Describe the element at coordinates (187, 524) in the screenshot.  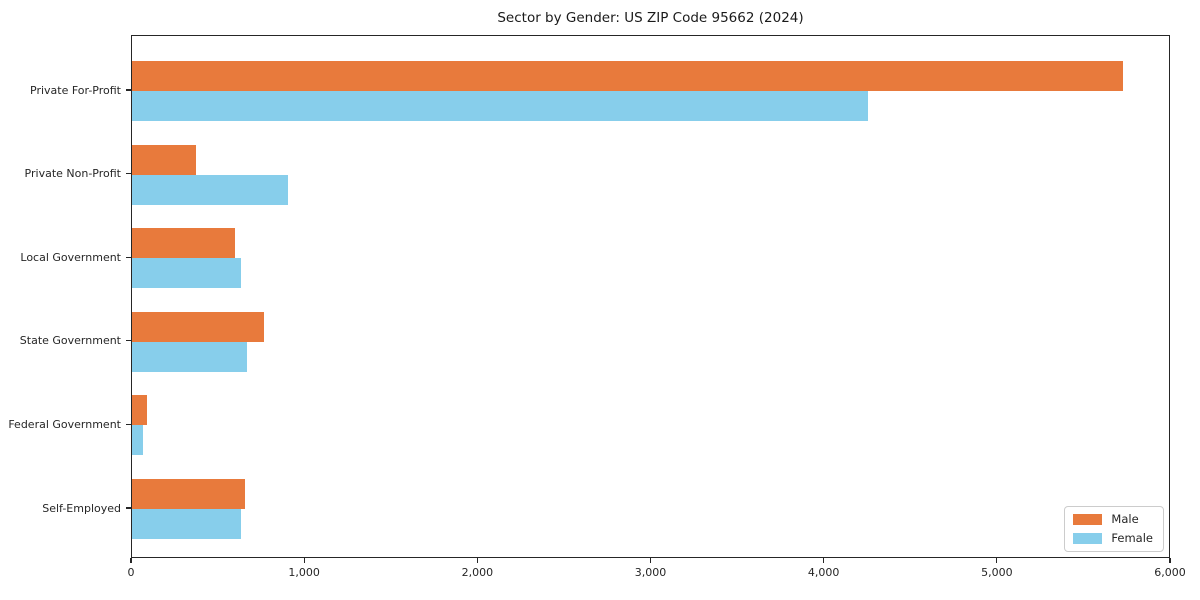
I see `bar-female-self-employed` at that location.